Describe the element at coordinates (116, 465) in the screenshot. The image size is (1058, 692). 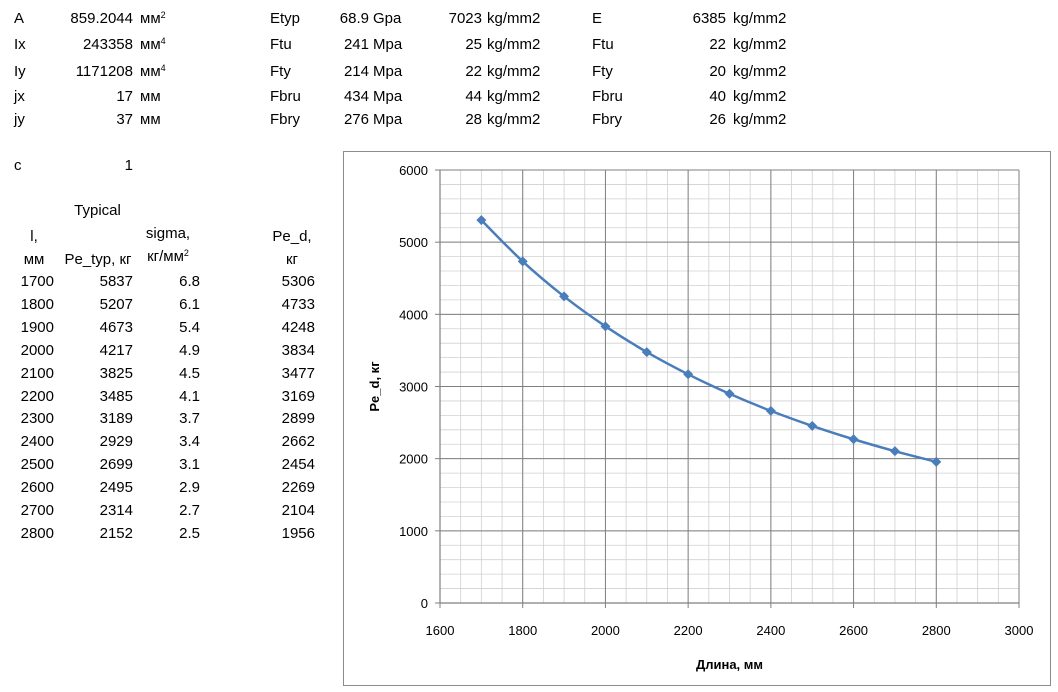
I see `table-cell-pe-typ: 2699` at that location.